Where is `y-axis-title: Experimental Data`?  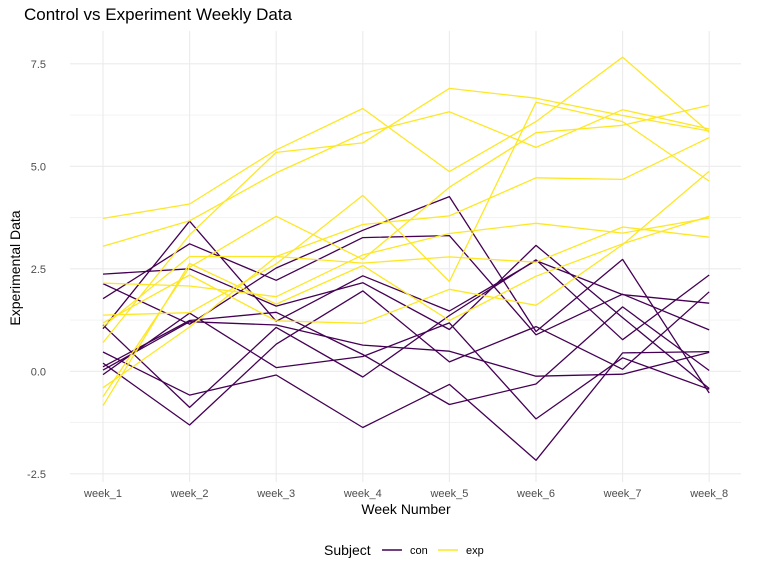
y-axis-title: Experimental Data is located at coordinates (15, 267).